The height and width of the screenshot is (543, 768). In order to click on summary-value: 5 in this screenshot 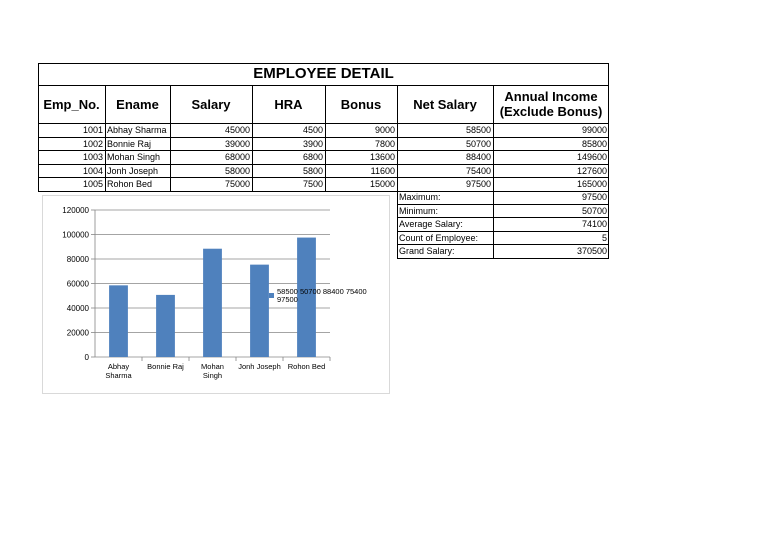, I will do `click(604, 237)`.